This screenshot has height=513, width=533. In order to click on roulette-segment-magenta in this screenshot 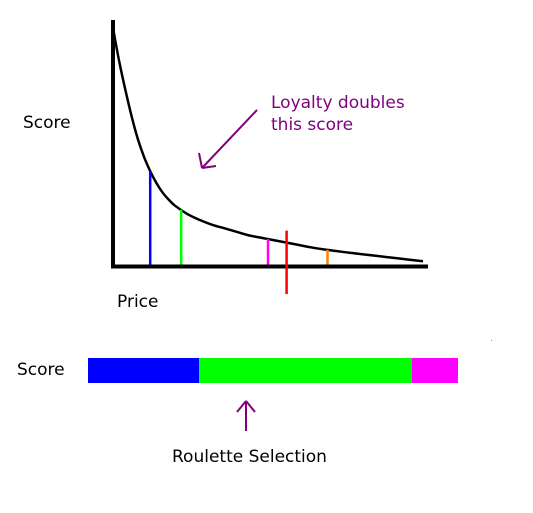, I will do `click(434, 370)`.